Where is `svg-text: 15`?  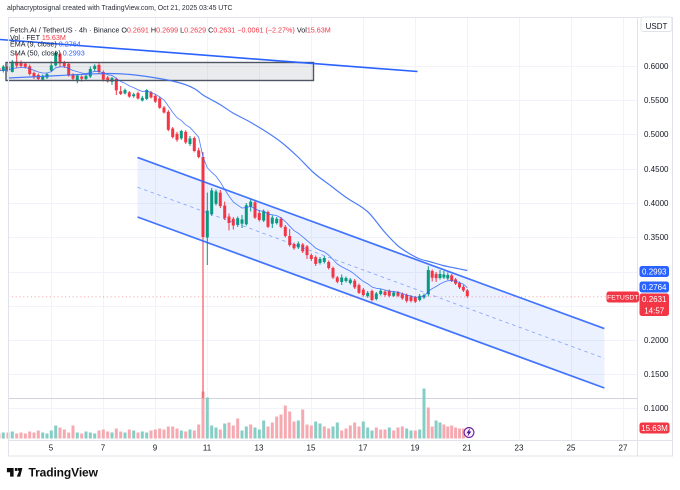 svg-text: 15 is located at coordinates (311, 448).